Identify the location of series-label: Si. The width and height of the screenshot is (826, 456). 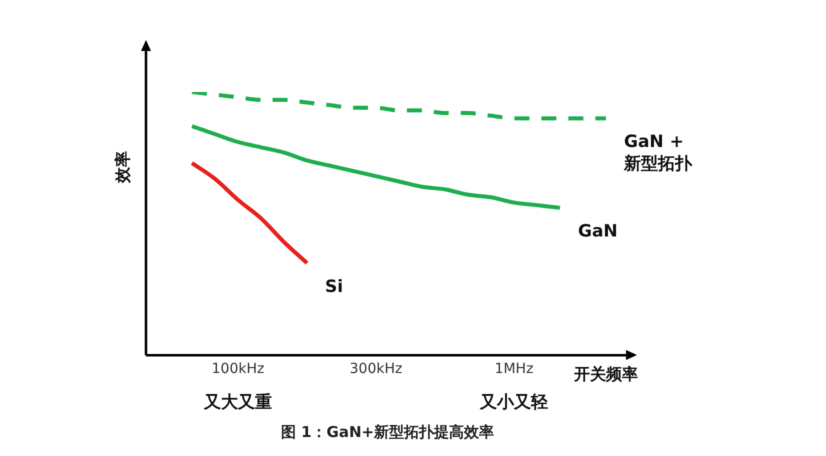
(334, 287).